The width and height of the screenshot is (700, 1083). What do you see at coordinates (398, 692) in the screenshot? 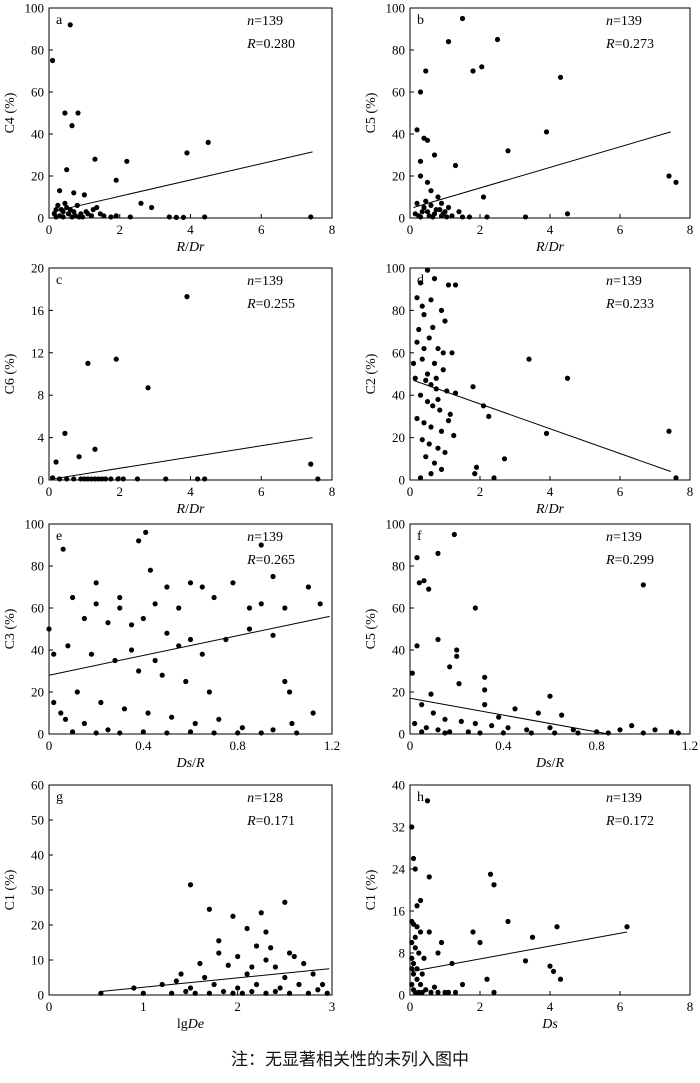
I see `y-tick-label: 20` at bounding box center [398, 692].